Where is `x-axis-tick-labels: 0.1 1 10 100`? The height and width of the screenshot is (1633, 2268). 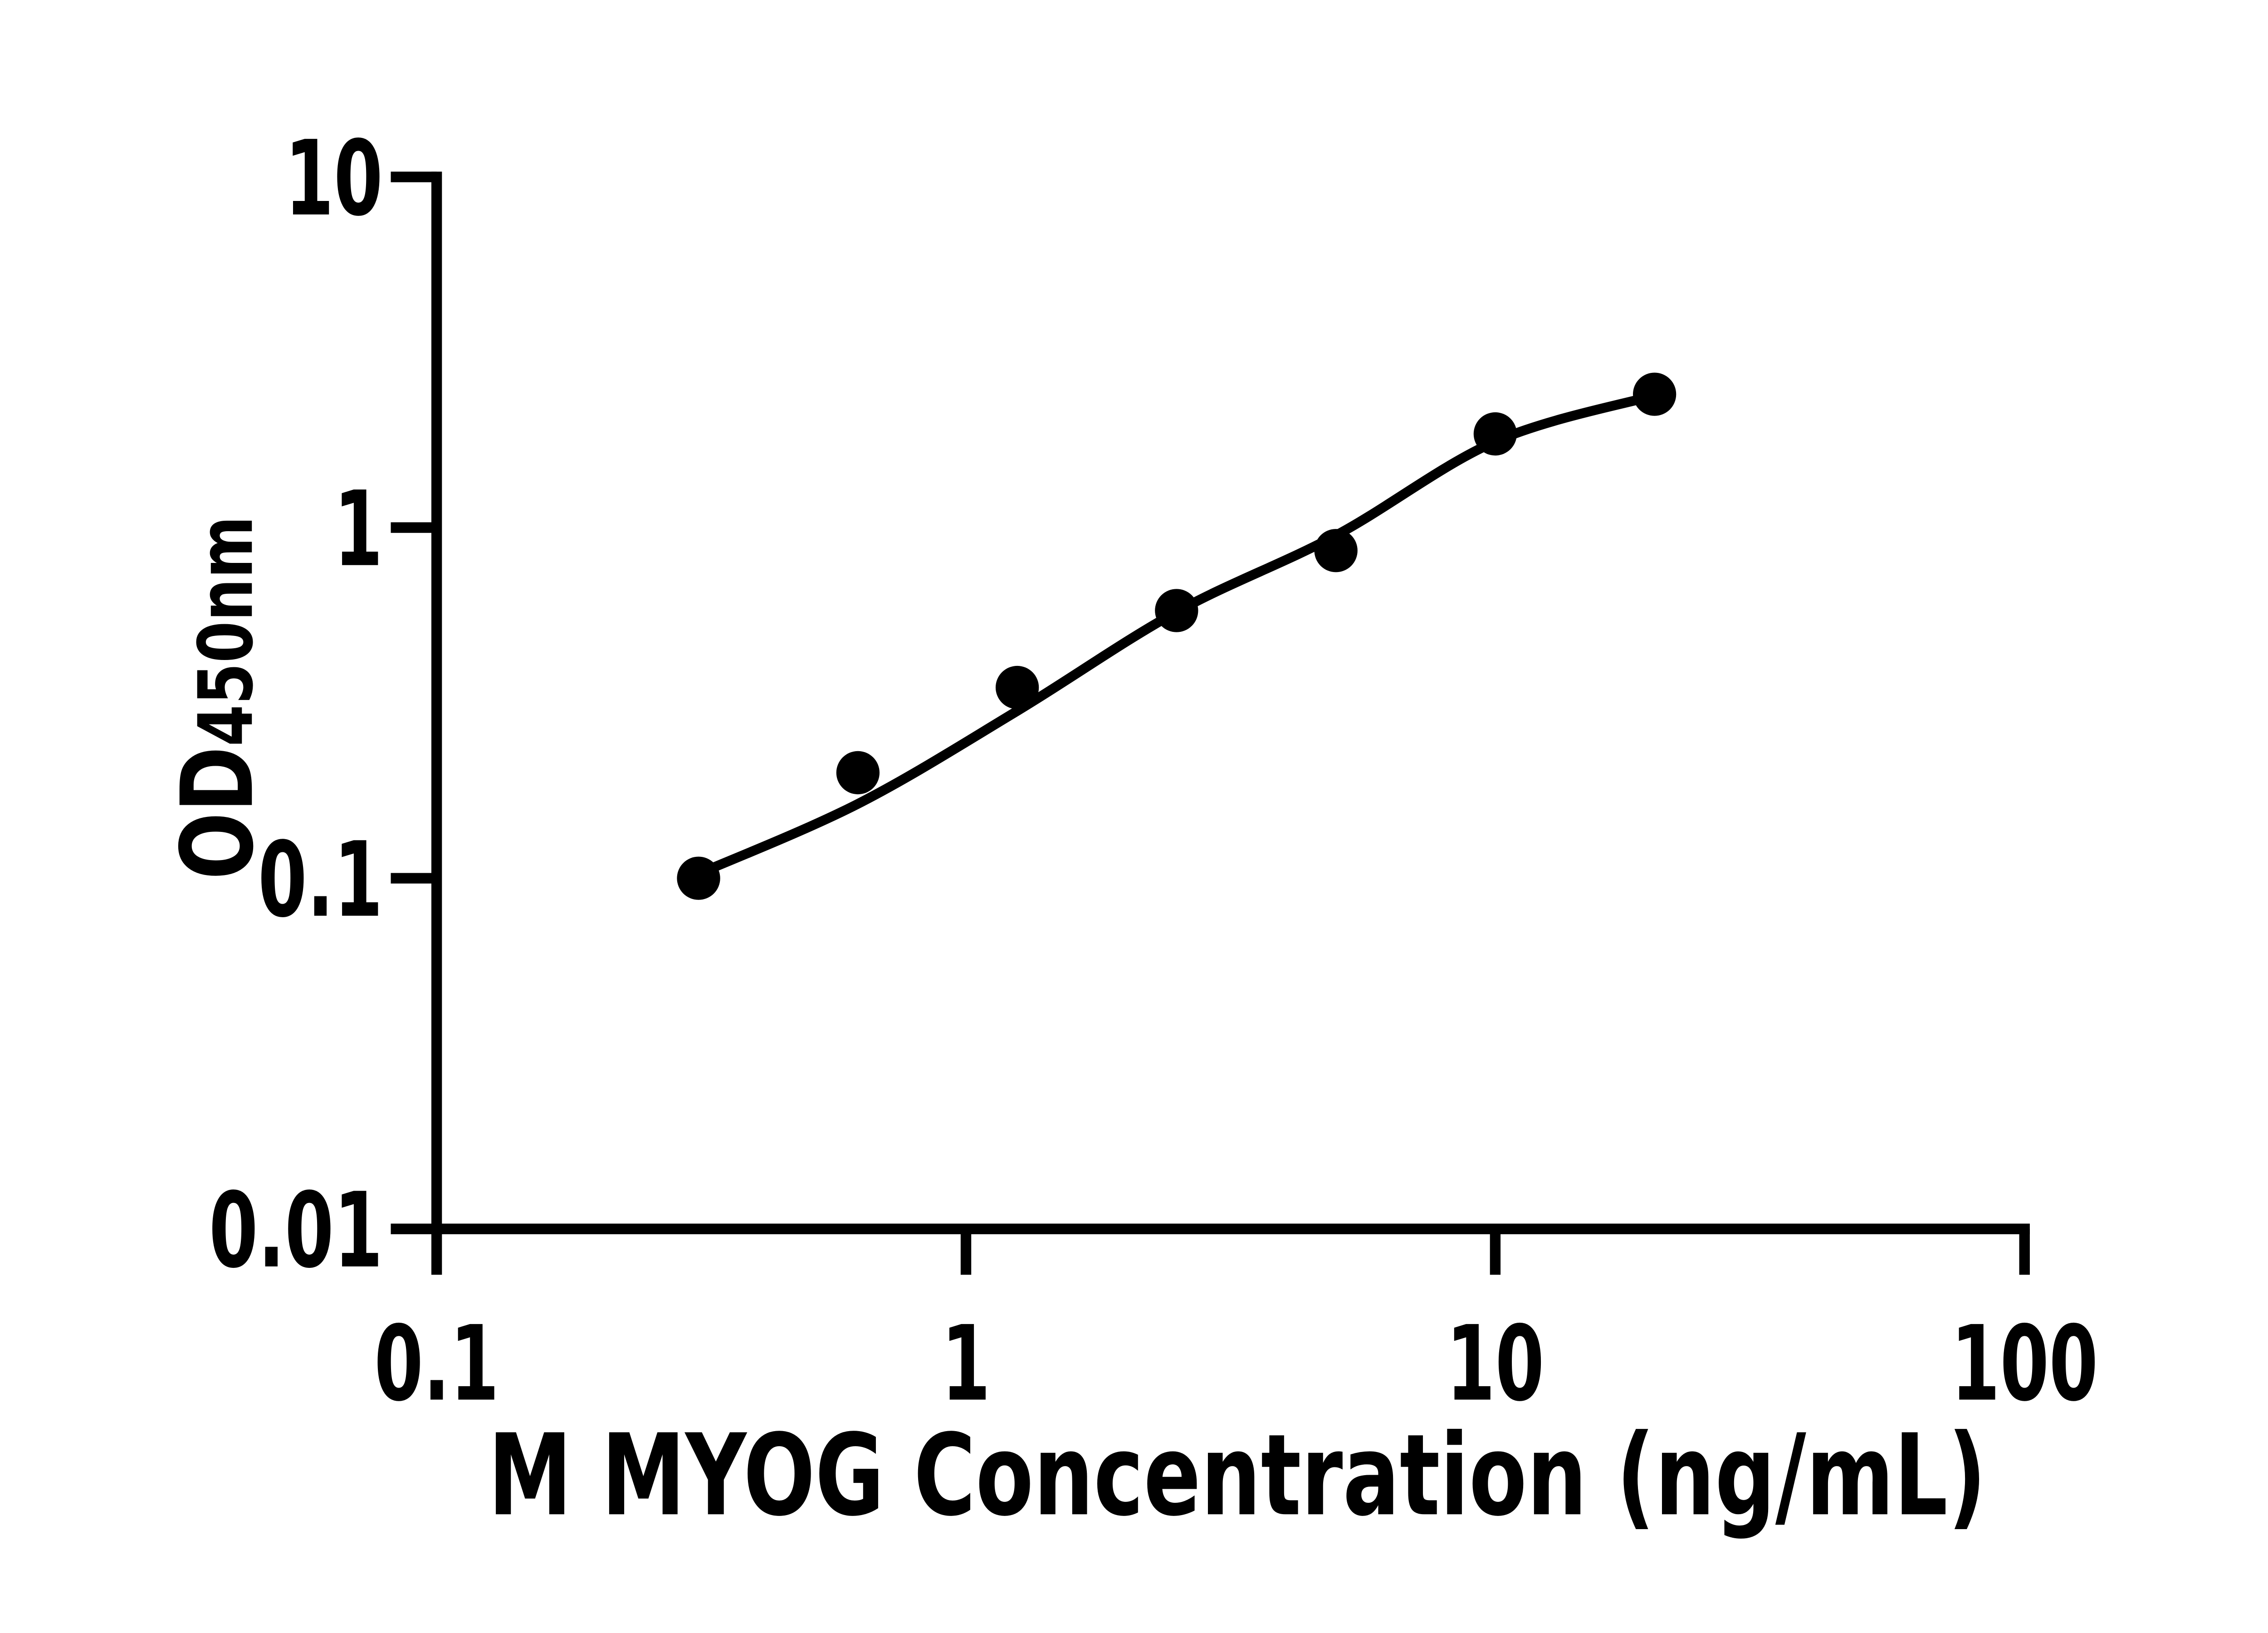 x-axis-tick-labels: 0.1 1 10 100 is located at coordinates (1236, 1364).